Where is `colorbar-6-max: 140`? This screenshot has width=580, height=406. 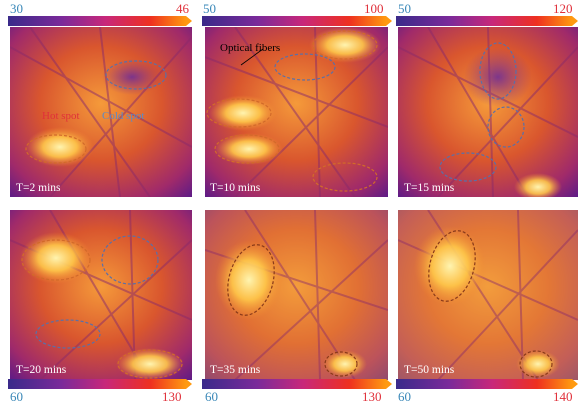
colorbar-6-max: 140 is located at coordinates (563, 396).